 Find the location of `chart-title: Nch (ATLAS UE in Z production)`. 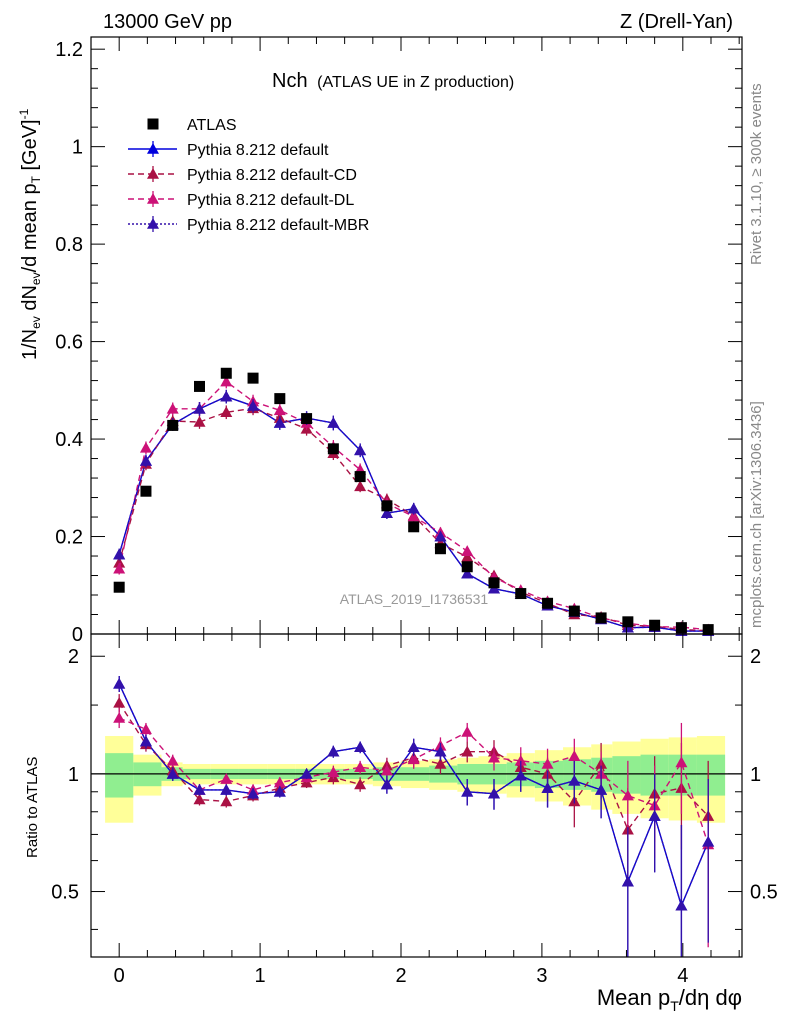

chart-title: Nch (ATLAS UE in Z production) is located at coordinates (393, 81).